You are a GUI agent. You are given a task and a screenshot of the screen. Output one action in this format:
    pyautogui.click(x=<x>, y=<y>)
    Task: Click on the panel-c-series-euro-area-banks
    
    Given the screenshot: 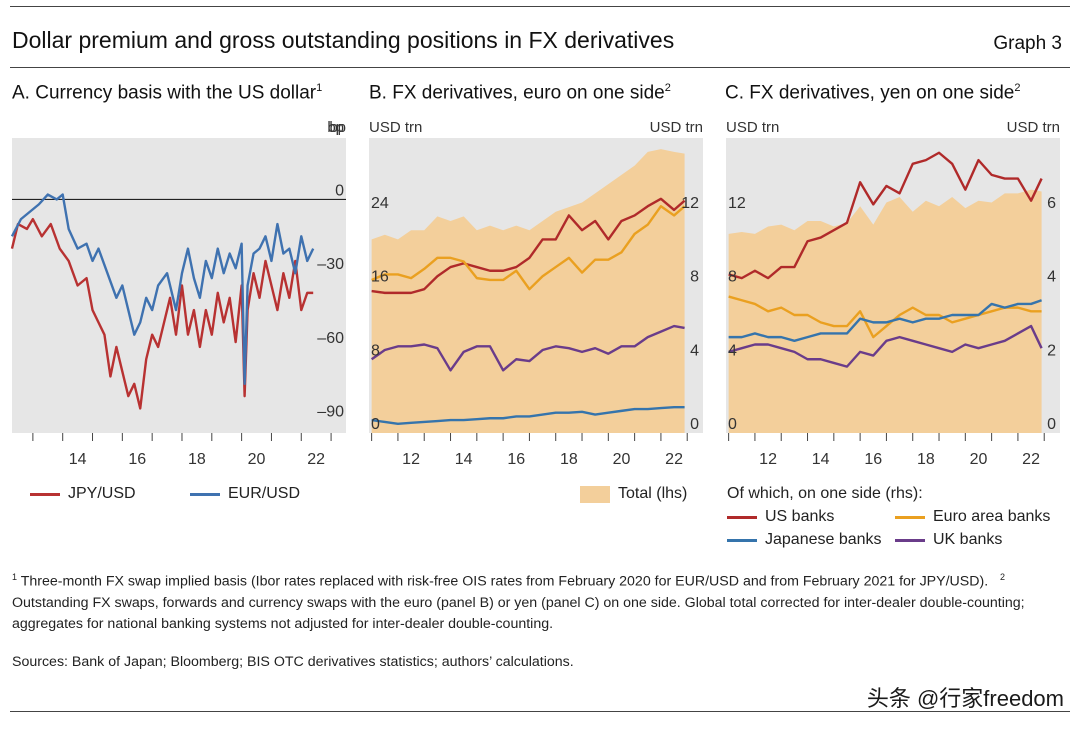 What is the action you would take?
    pyautogui.click(x=885, y=317)
    